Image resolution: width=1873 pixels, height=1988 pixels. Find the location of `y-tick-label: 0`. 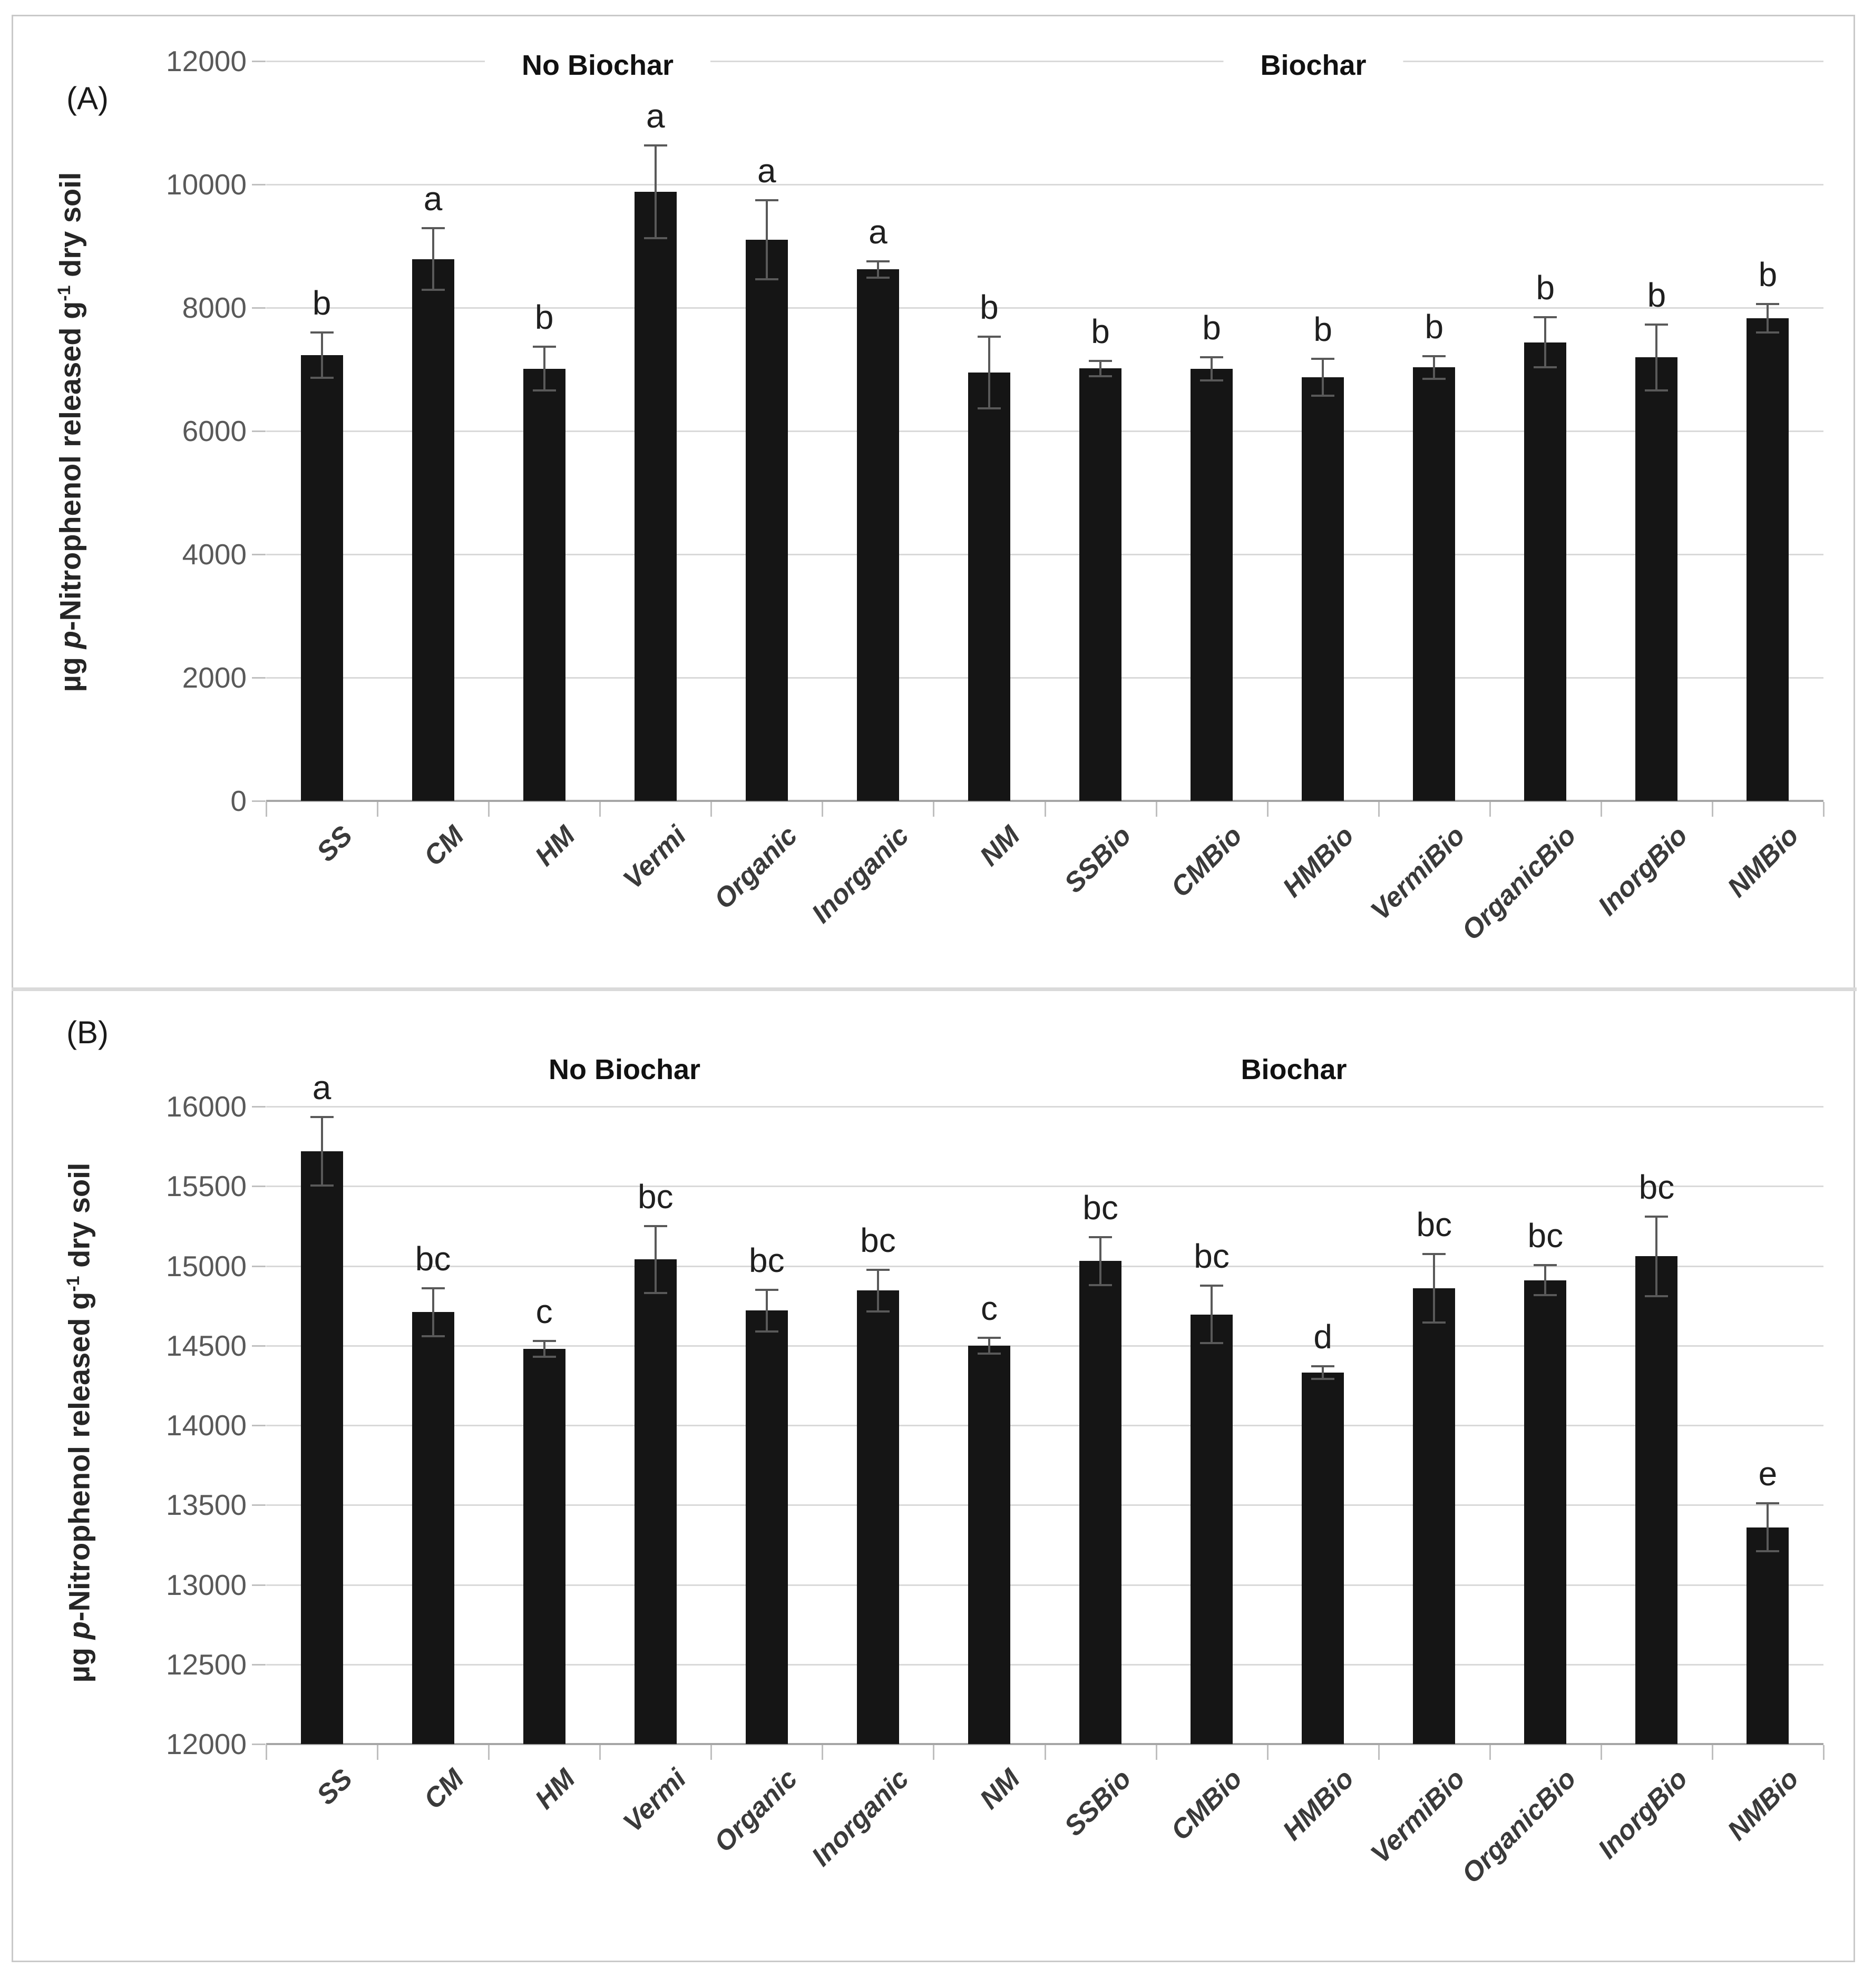

y-tick-label: 0 is located at coordinates (239, 801).